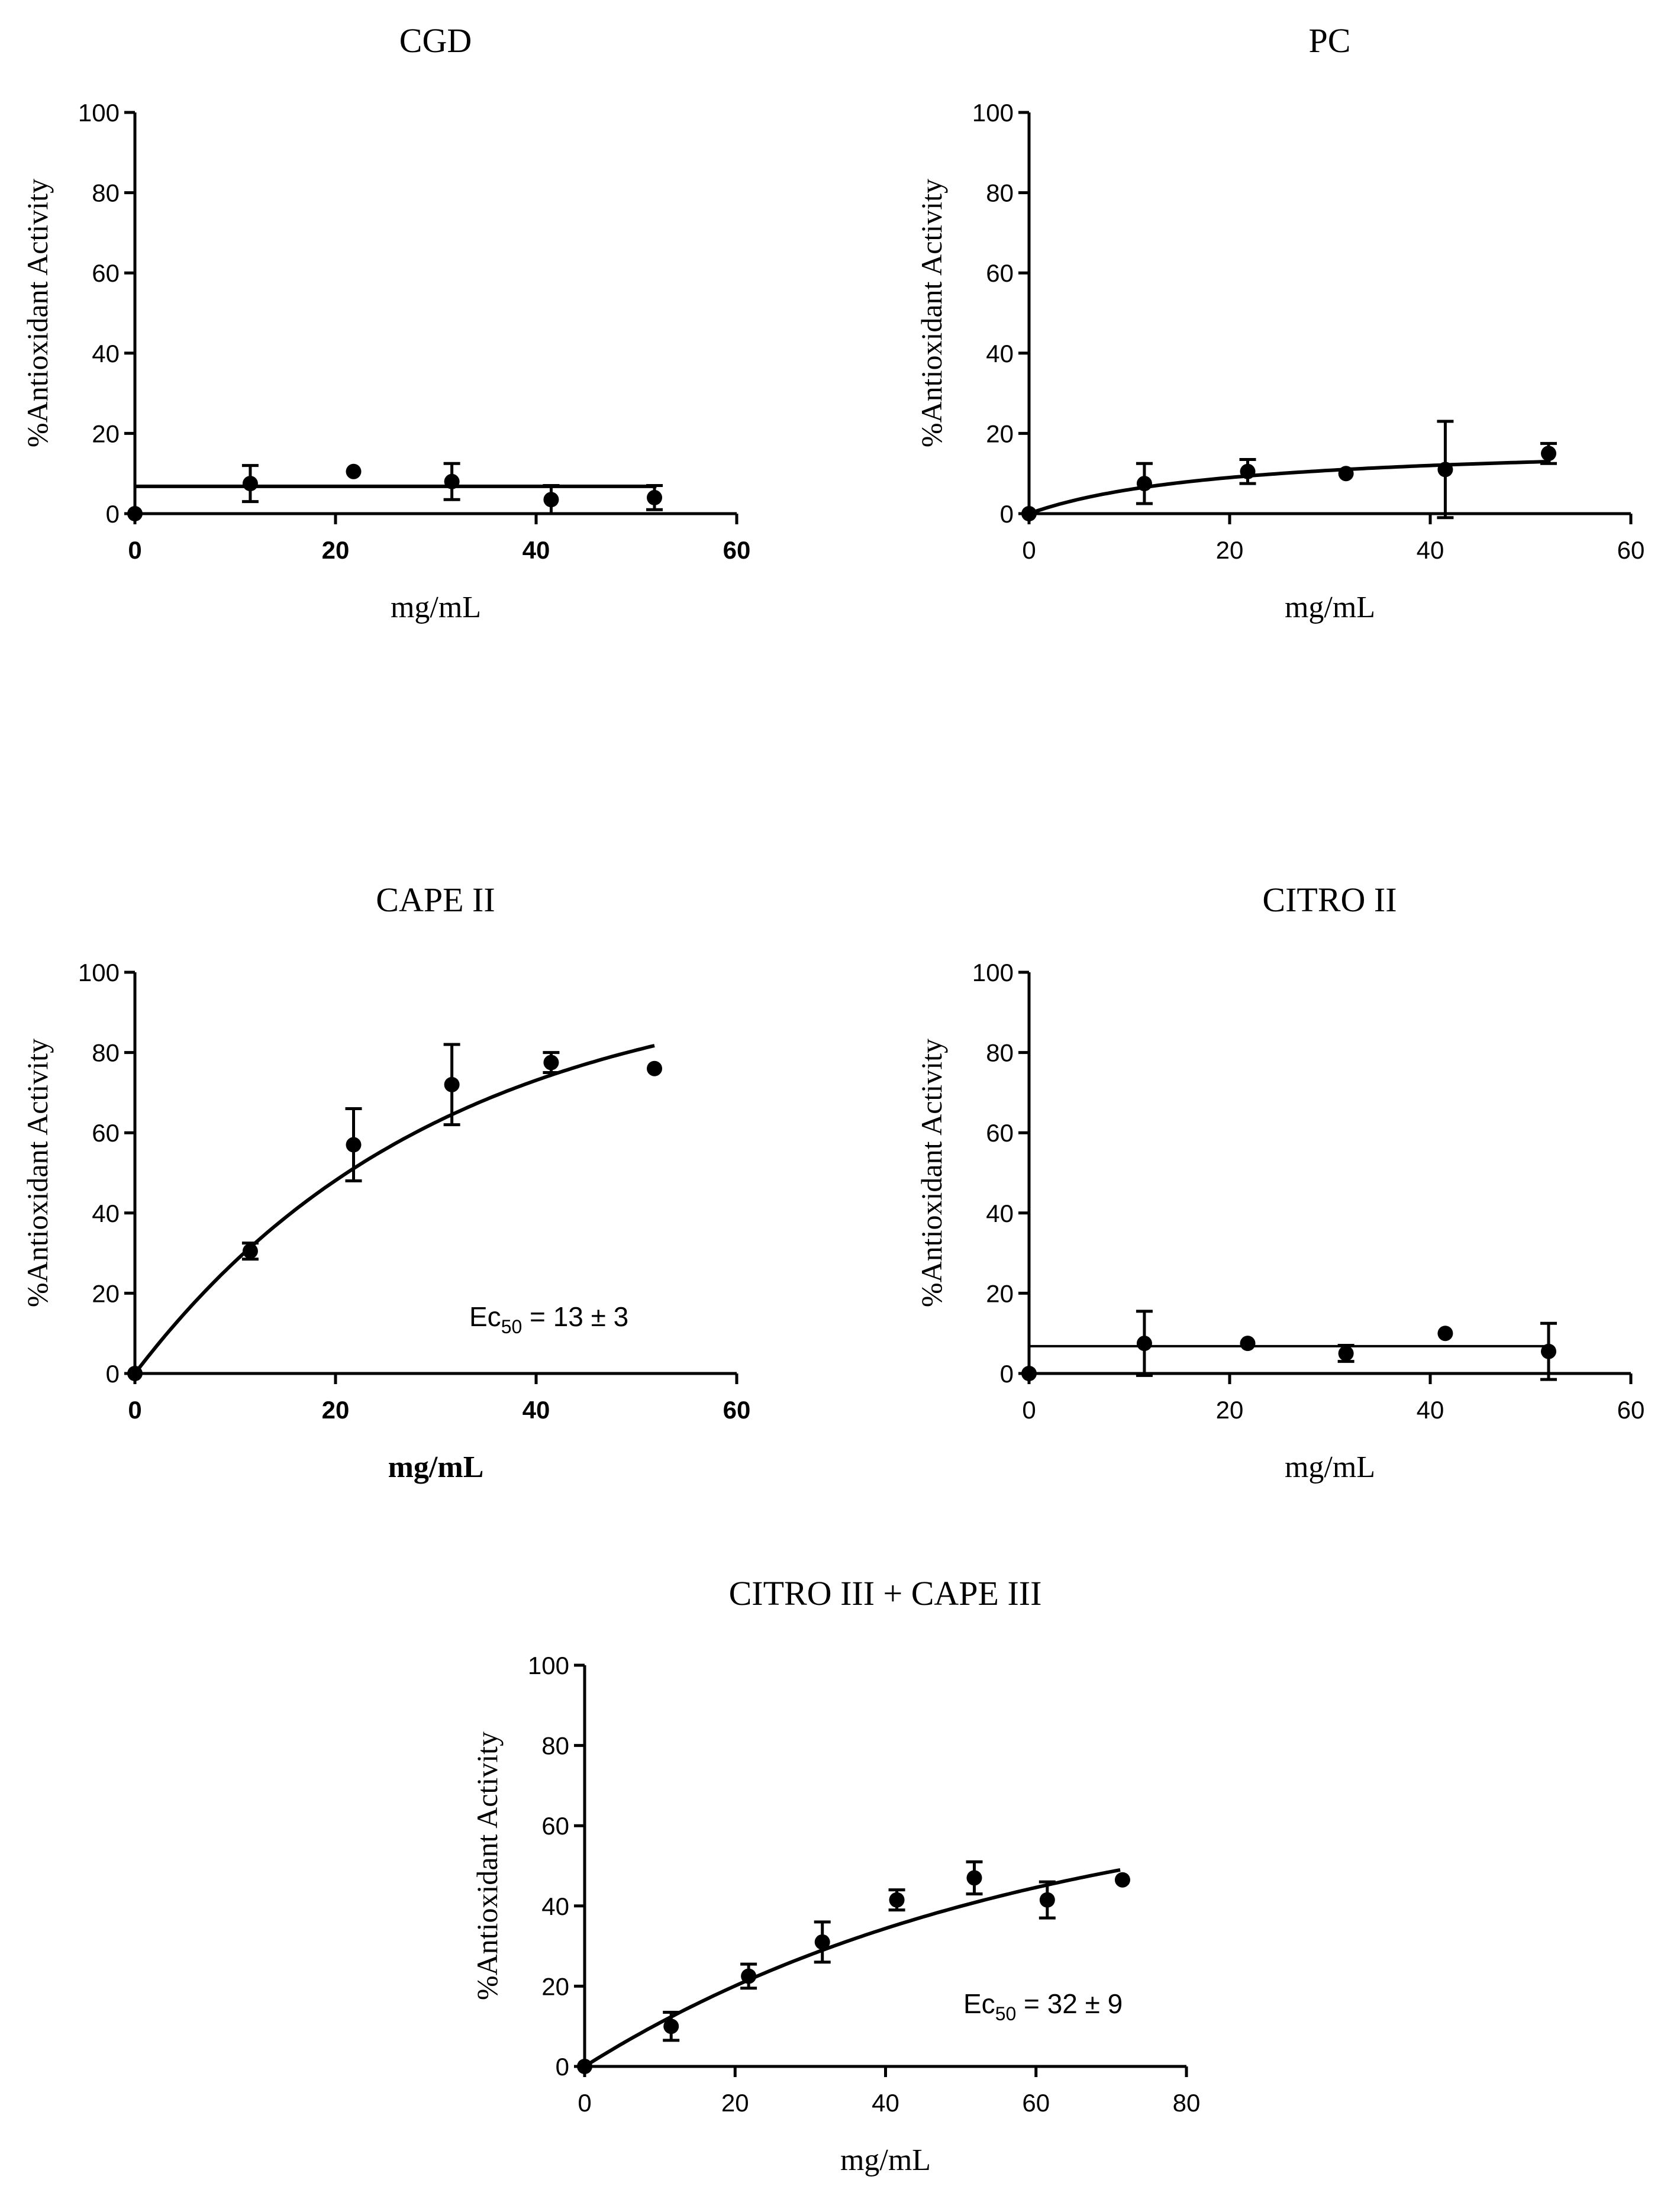 The width and height of the screenshot is (1677, 2212). Describe the element at coordinates (1330, 40) in the screenshot. I see `chart-title: PC` at that location.